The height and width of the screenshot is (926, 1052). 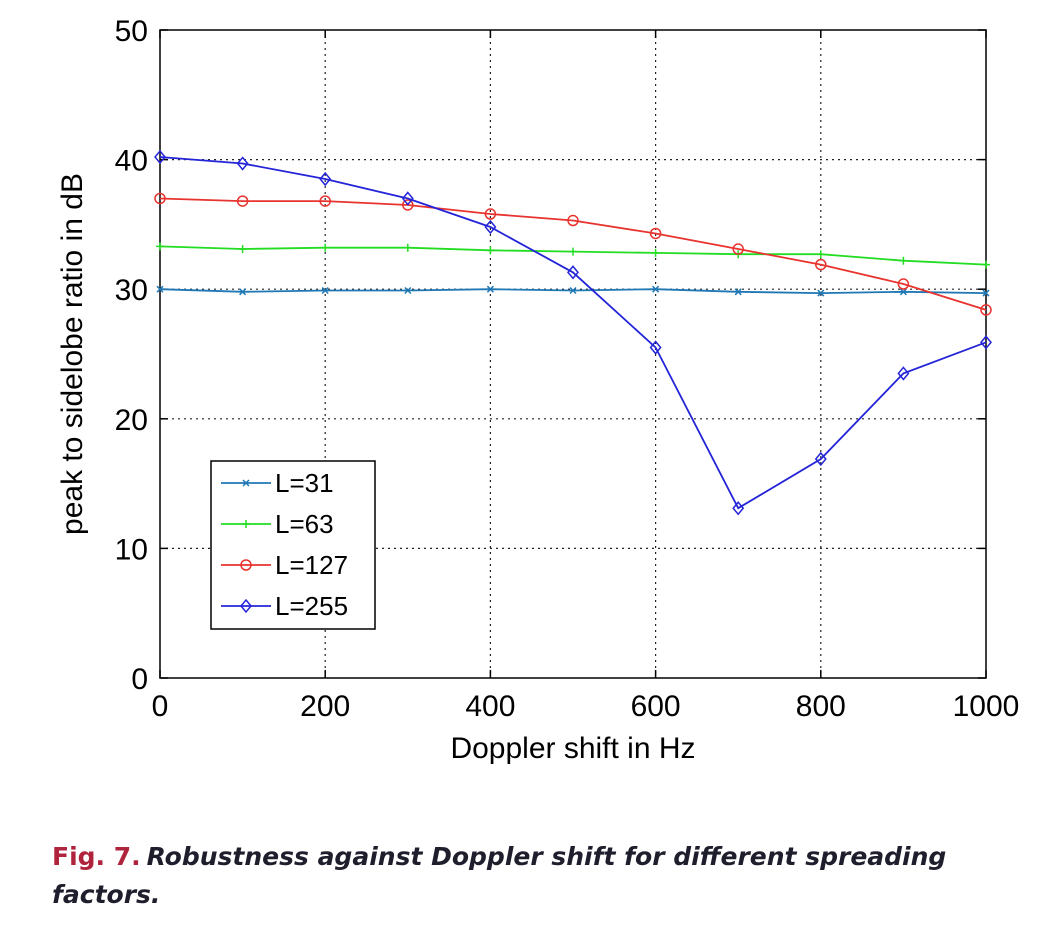 I want to click on legend-label: L=31, so click(x=304, y=483).